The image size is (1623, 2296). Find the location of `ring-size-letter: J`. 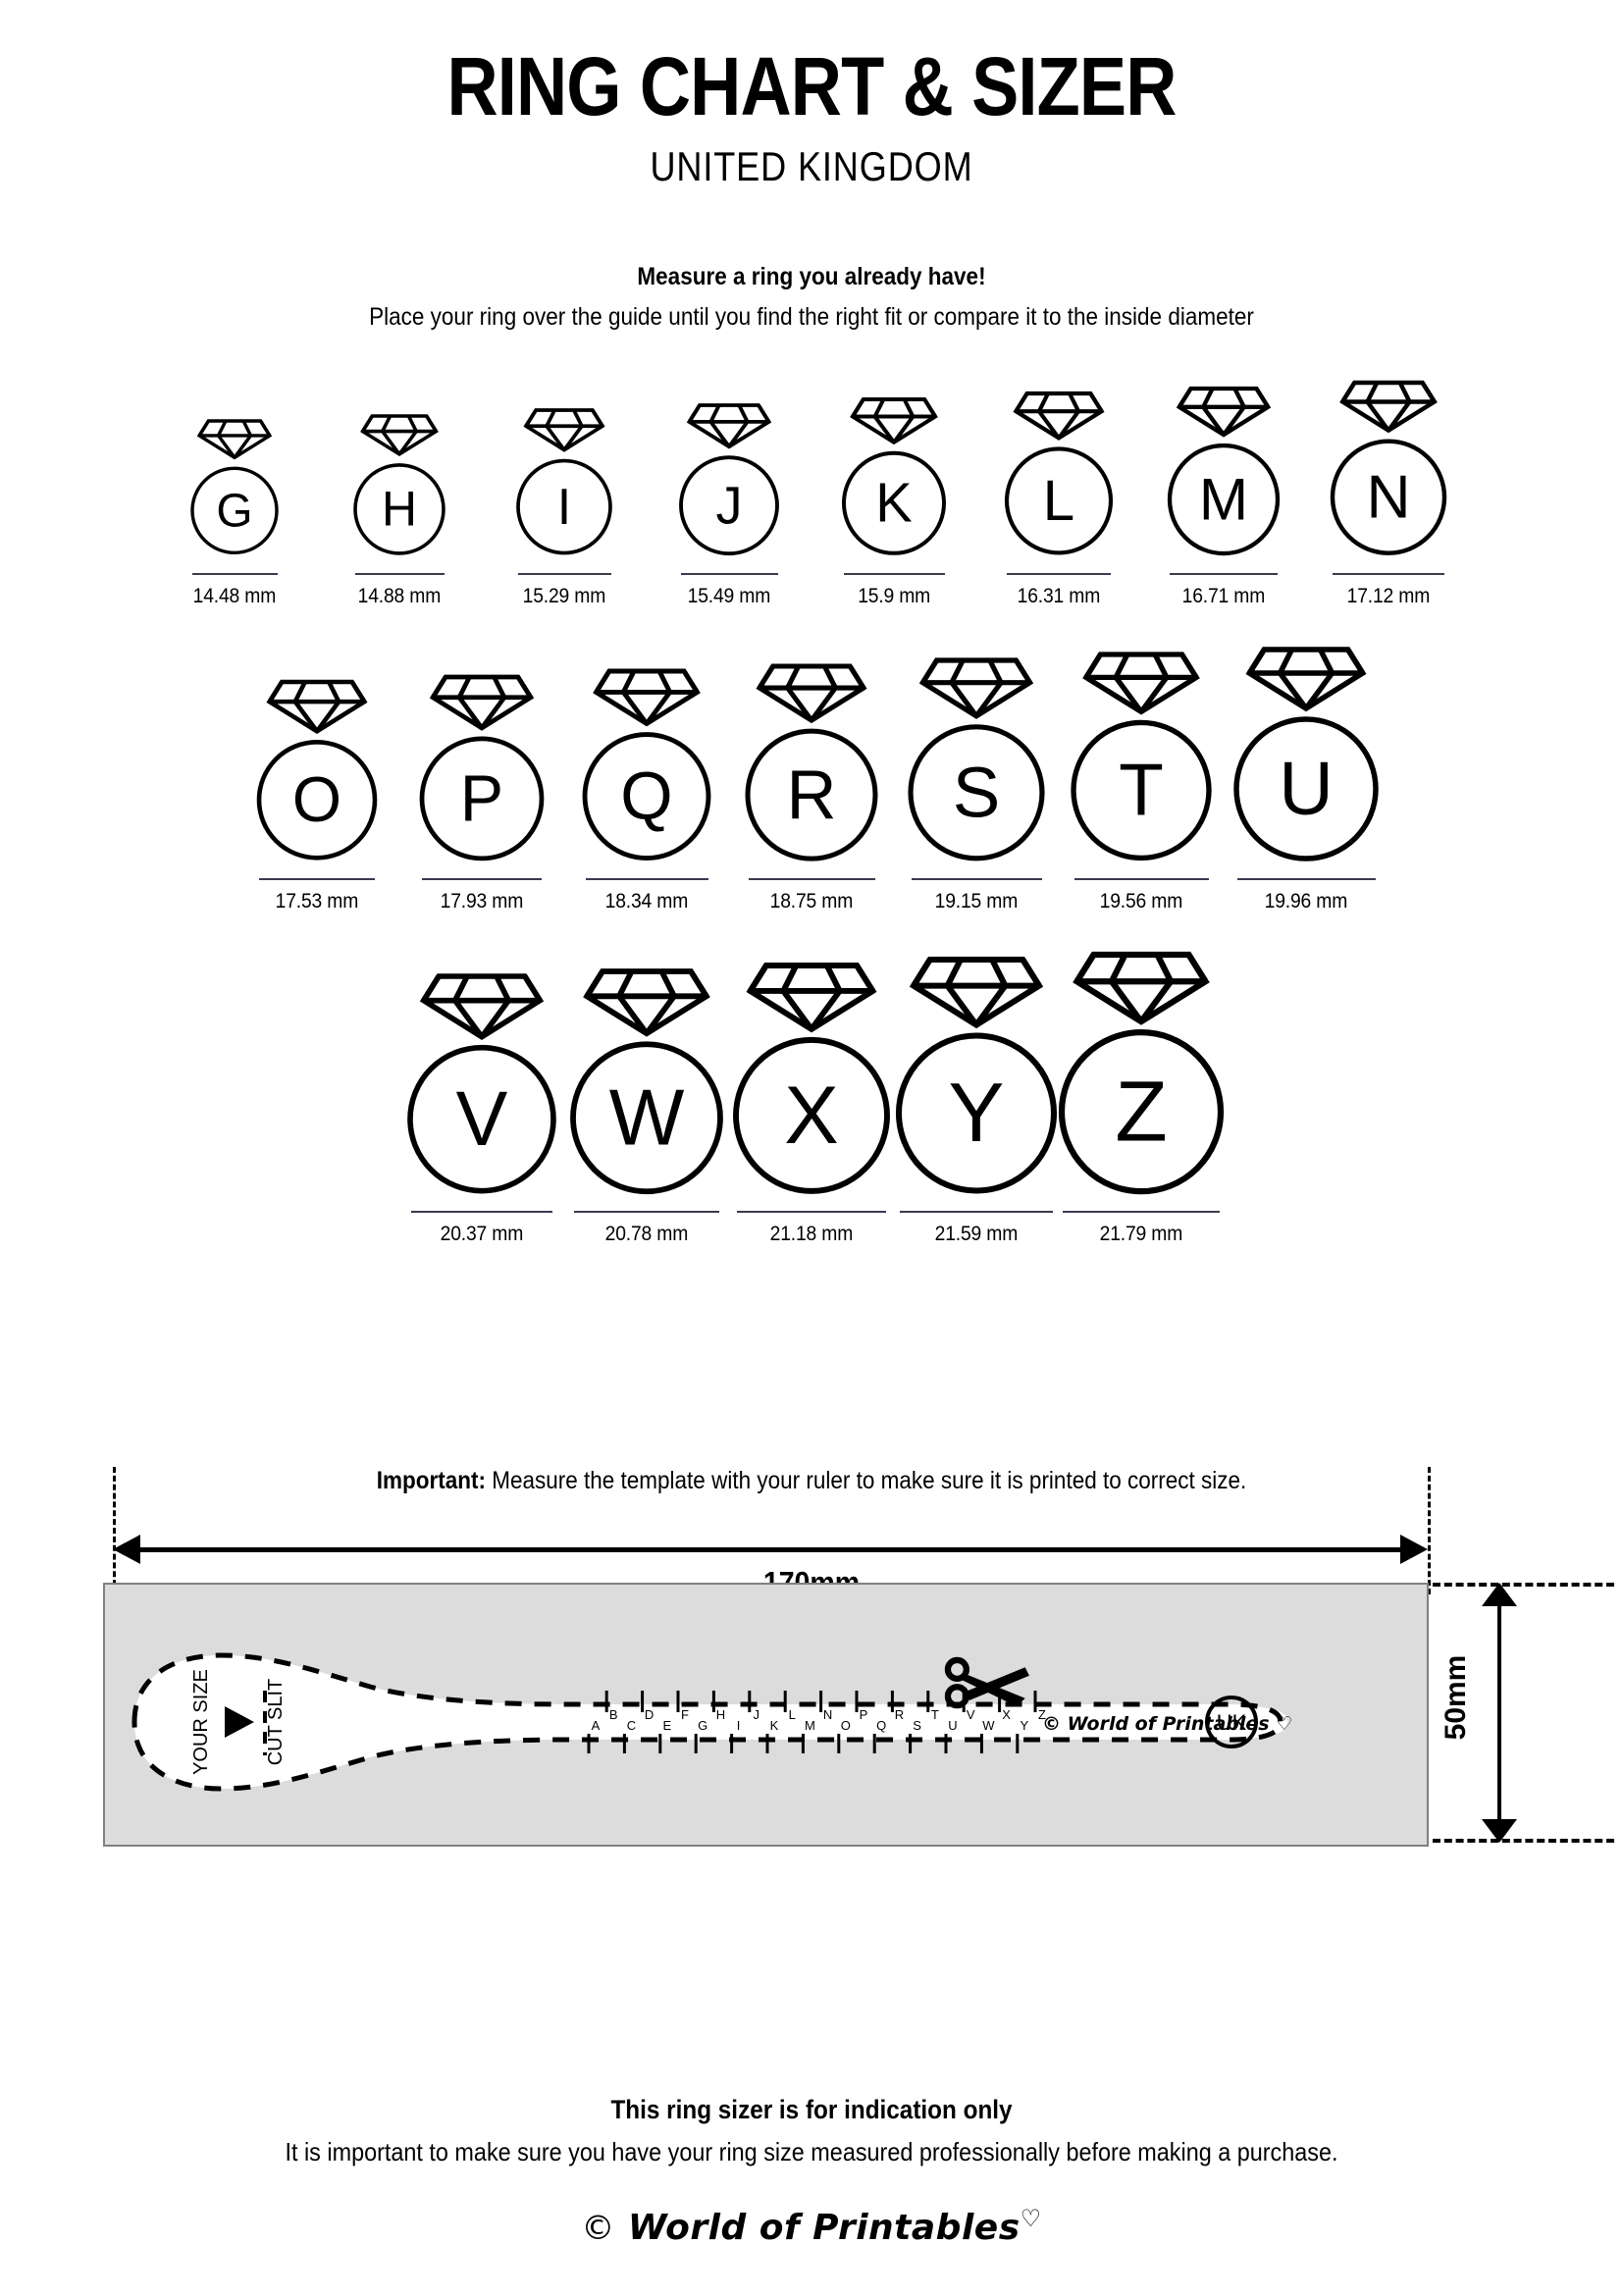

ring-size-letter: J is located at coordinates (728, 505).